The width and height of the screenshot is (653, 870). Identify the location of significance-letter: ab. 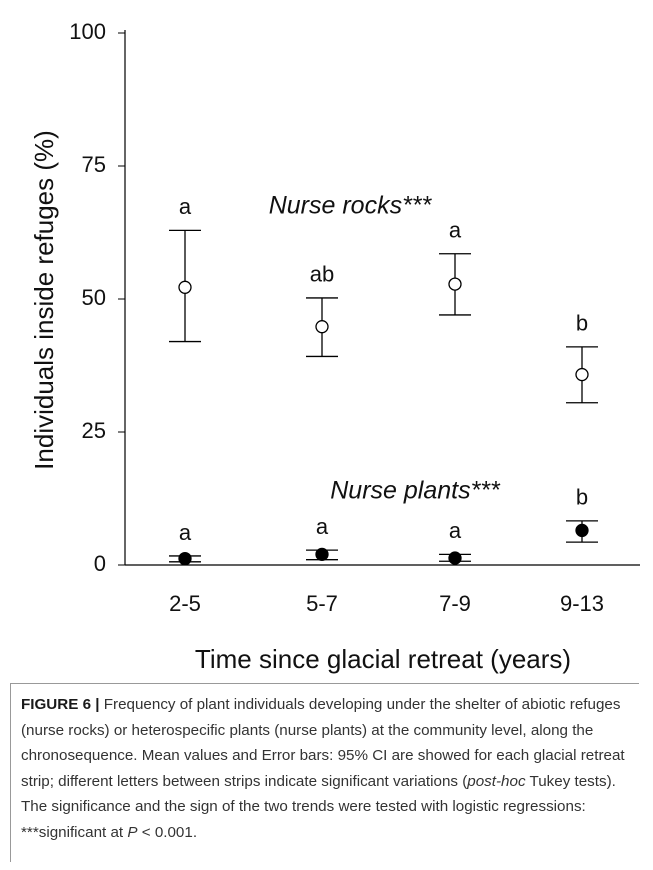
(322, 274).